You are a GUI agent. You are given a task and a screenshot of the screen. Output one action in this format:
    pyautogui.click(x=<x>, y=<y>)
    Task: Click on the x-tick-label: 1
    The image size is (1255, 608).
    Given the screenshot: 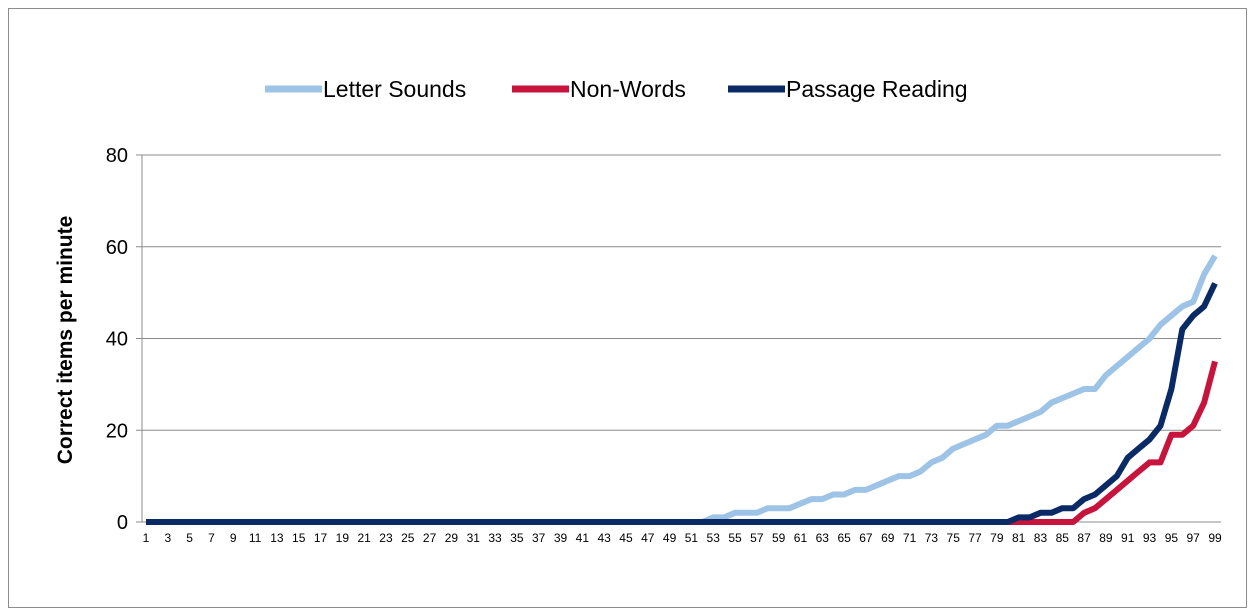 What is the action you would take?
    pyautogui.click(x=146, y=538)
    